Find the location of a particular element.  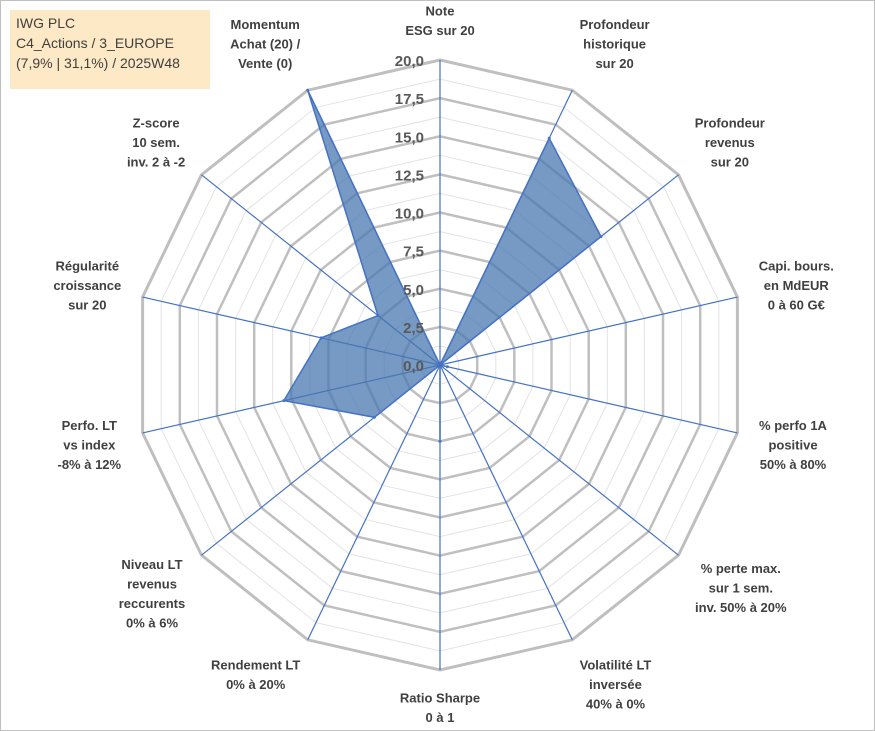

axis-label-3: Capi. bours. en MdEUR 0 à 60 G€ is located at coordinates (796, 286).